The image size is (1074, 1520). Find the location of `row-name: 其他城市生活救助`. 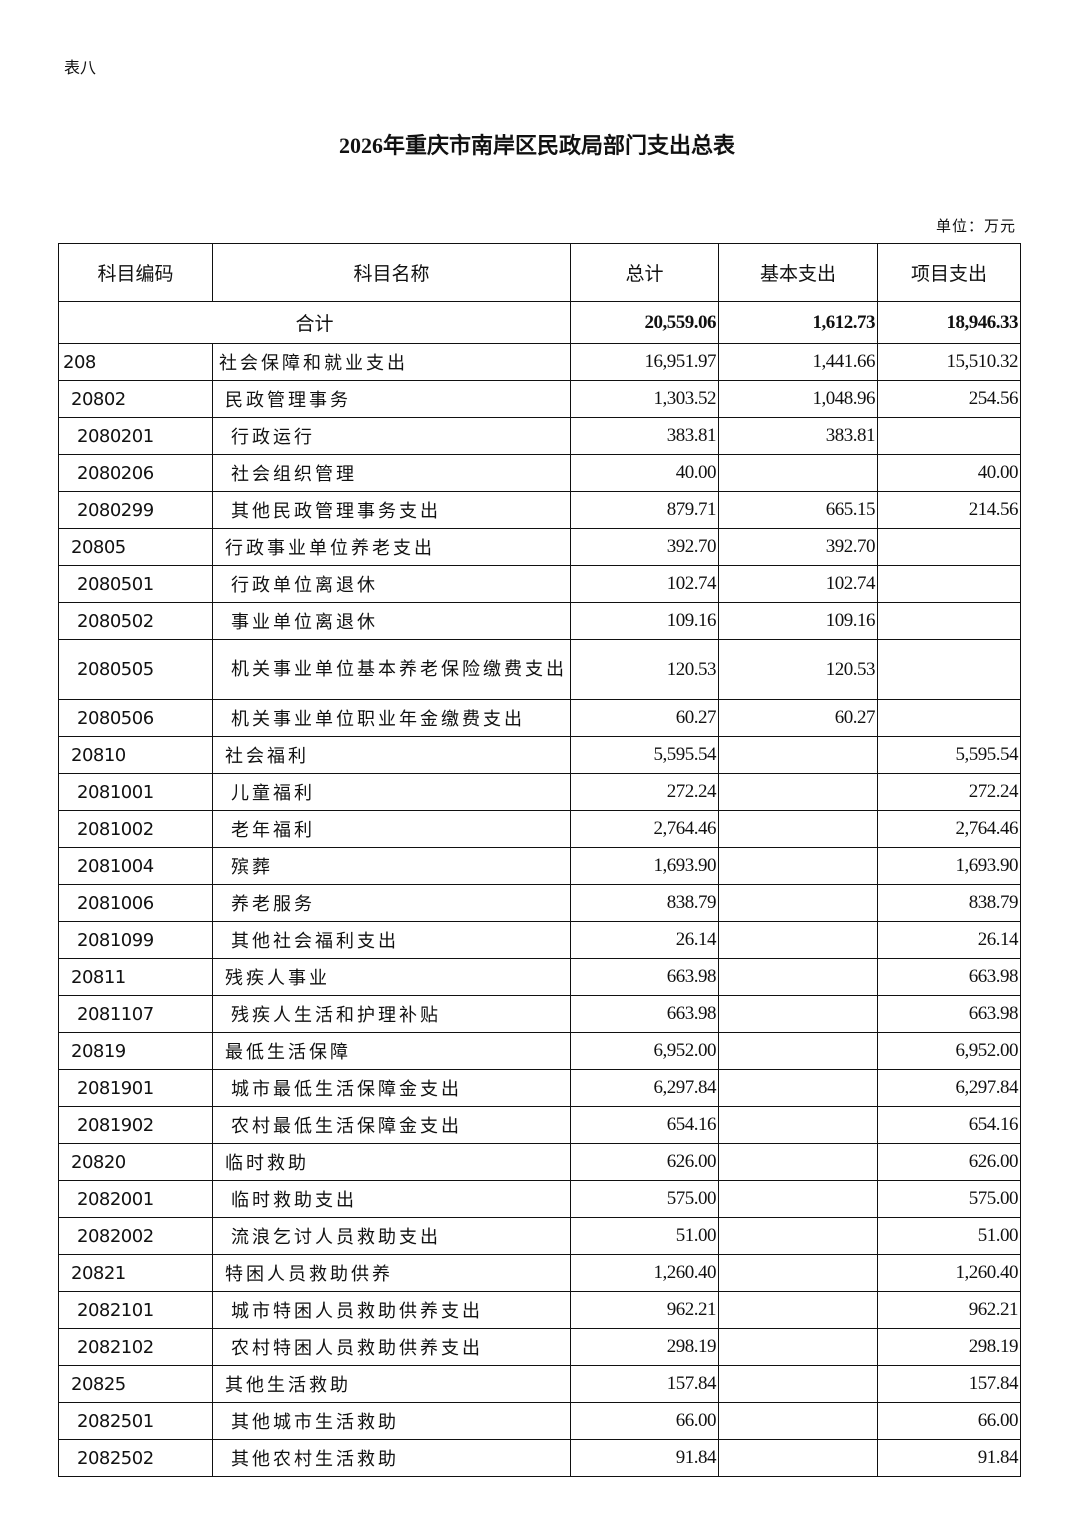

row-name: 其他城市生活救助 is located at coordinates (391, 1421).